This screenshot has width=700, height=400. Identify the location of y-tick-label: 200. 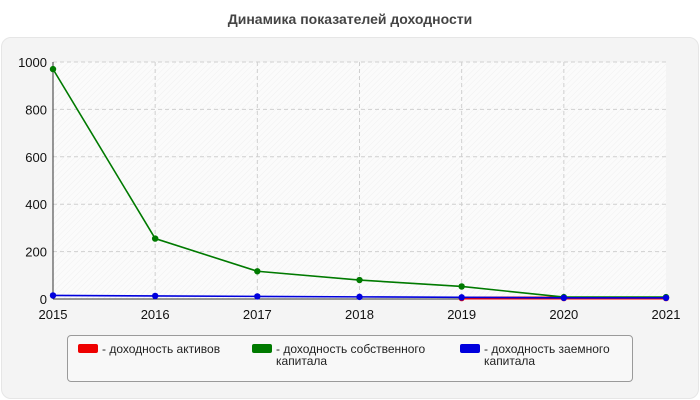
(36, 252).